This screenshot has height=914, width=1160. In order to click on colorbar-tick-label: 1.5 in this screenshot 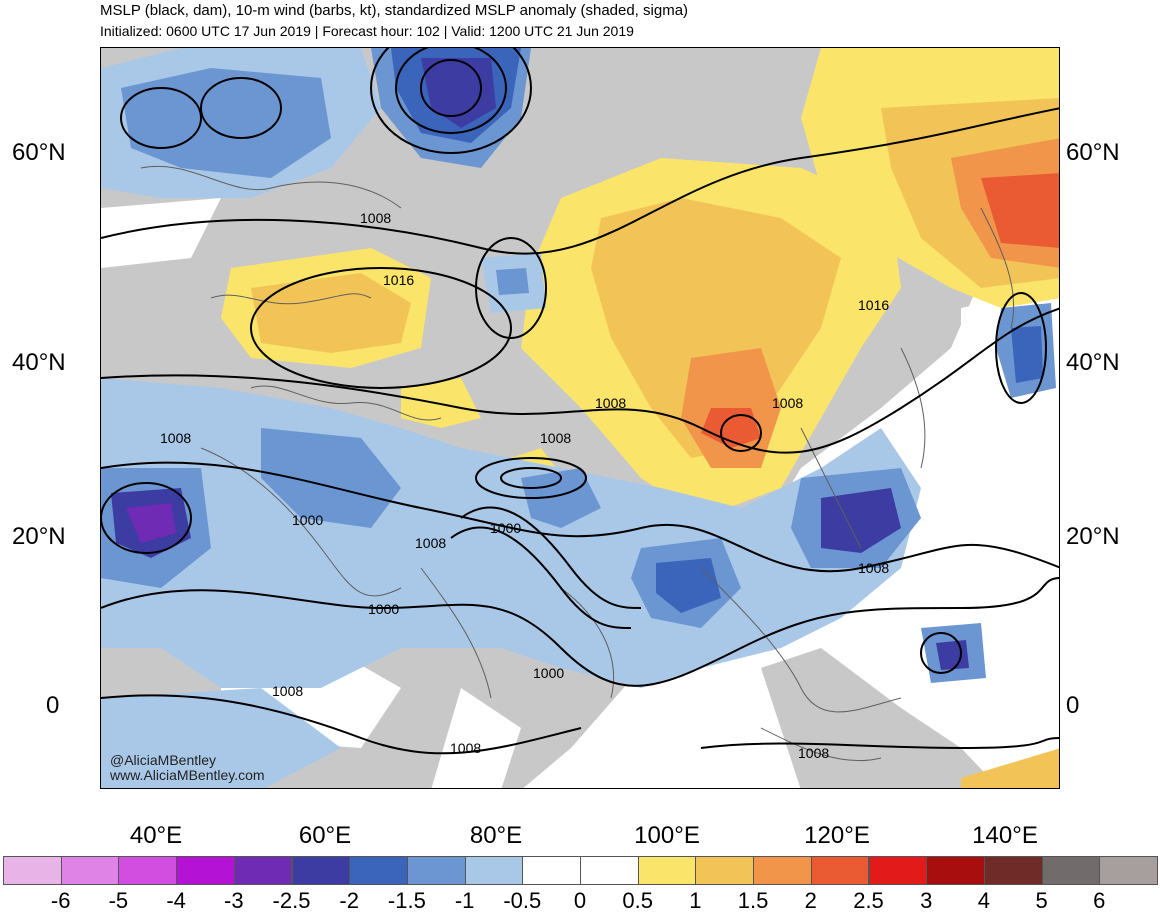, I will do `click(753, 900)`.